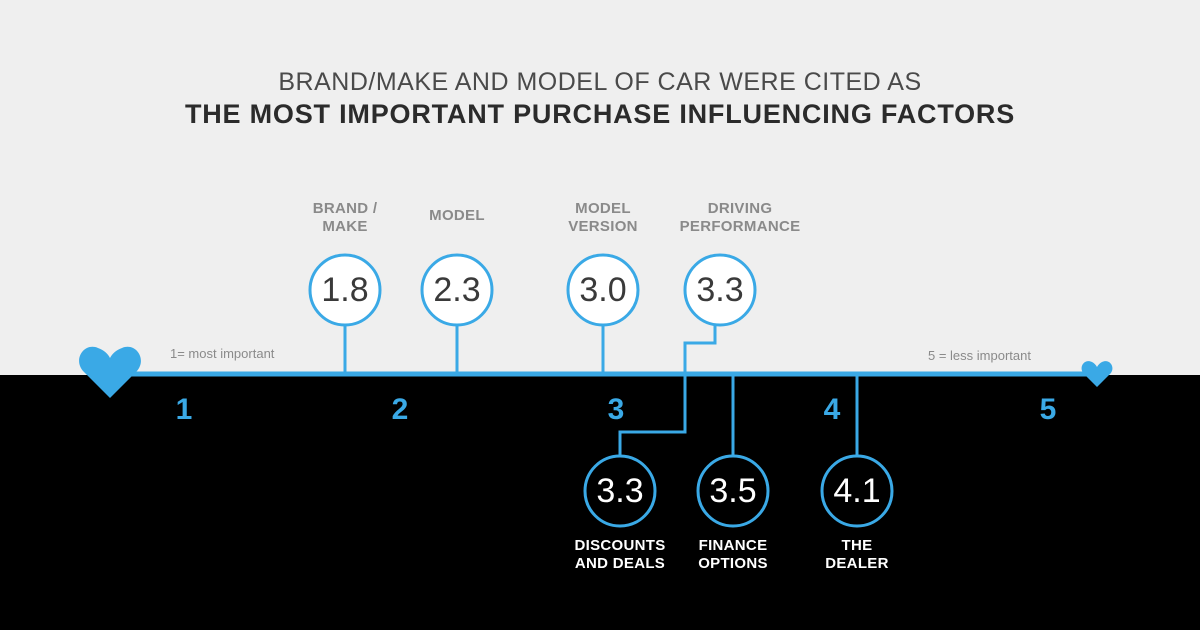  I want to click on score-circle-brand-make, so click(345, 290).